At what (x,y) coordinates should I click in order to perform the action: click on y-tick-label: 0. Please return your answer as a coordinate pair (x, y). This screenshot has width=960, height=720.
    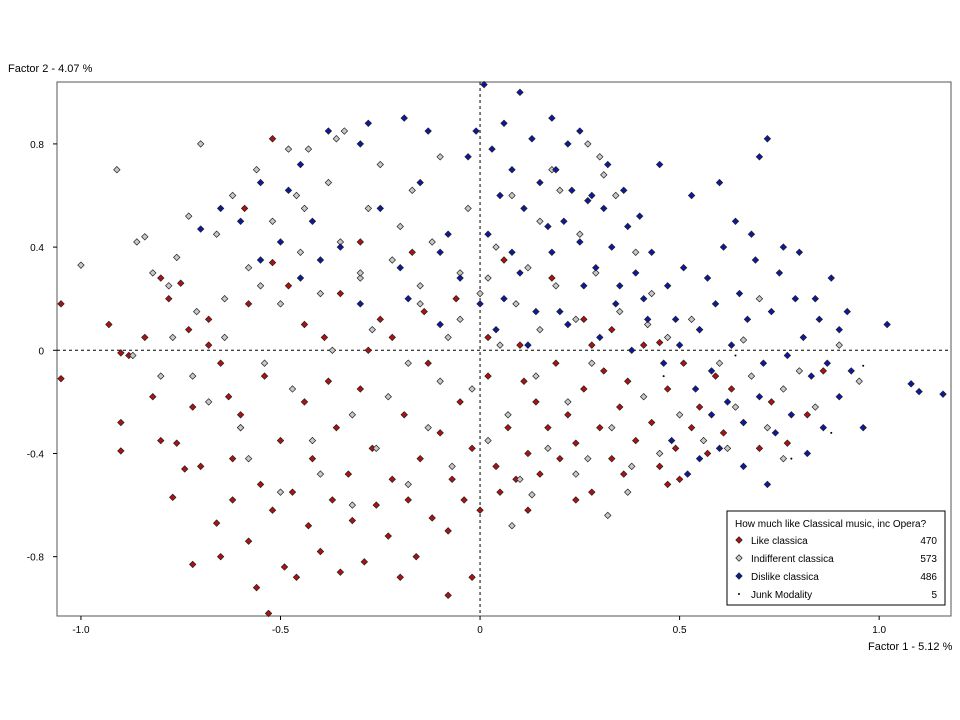
    Looking at the image, I should click on (41, 351).